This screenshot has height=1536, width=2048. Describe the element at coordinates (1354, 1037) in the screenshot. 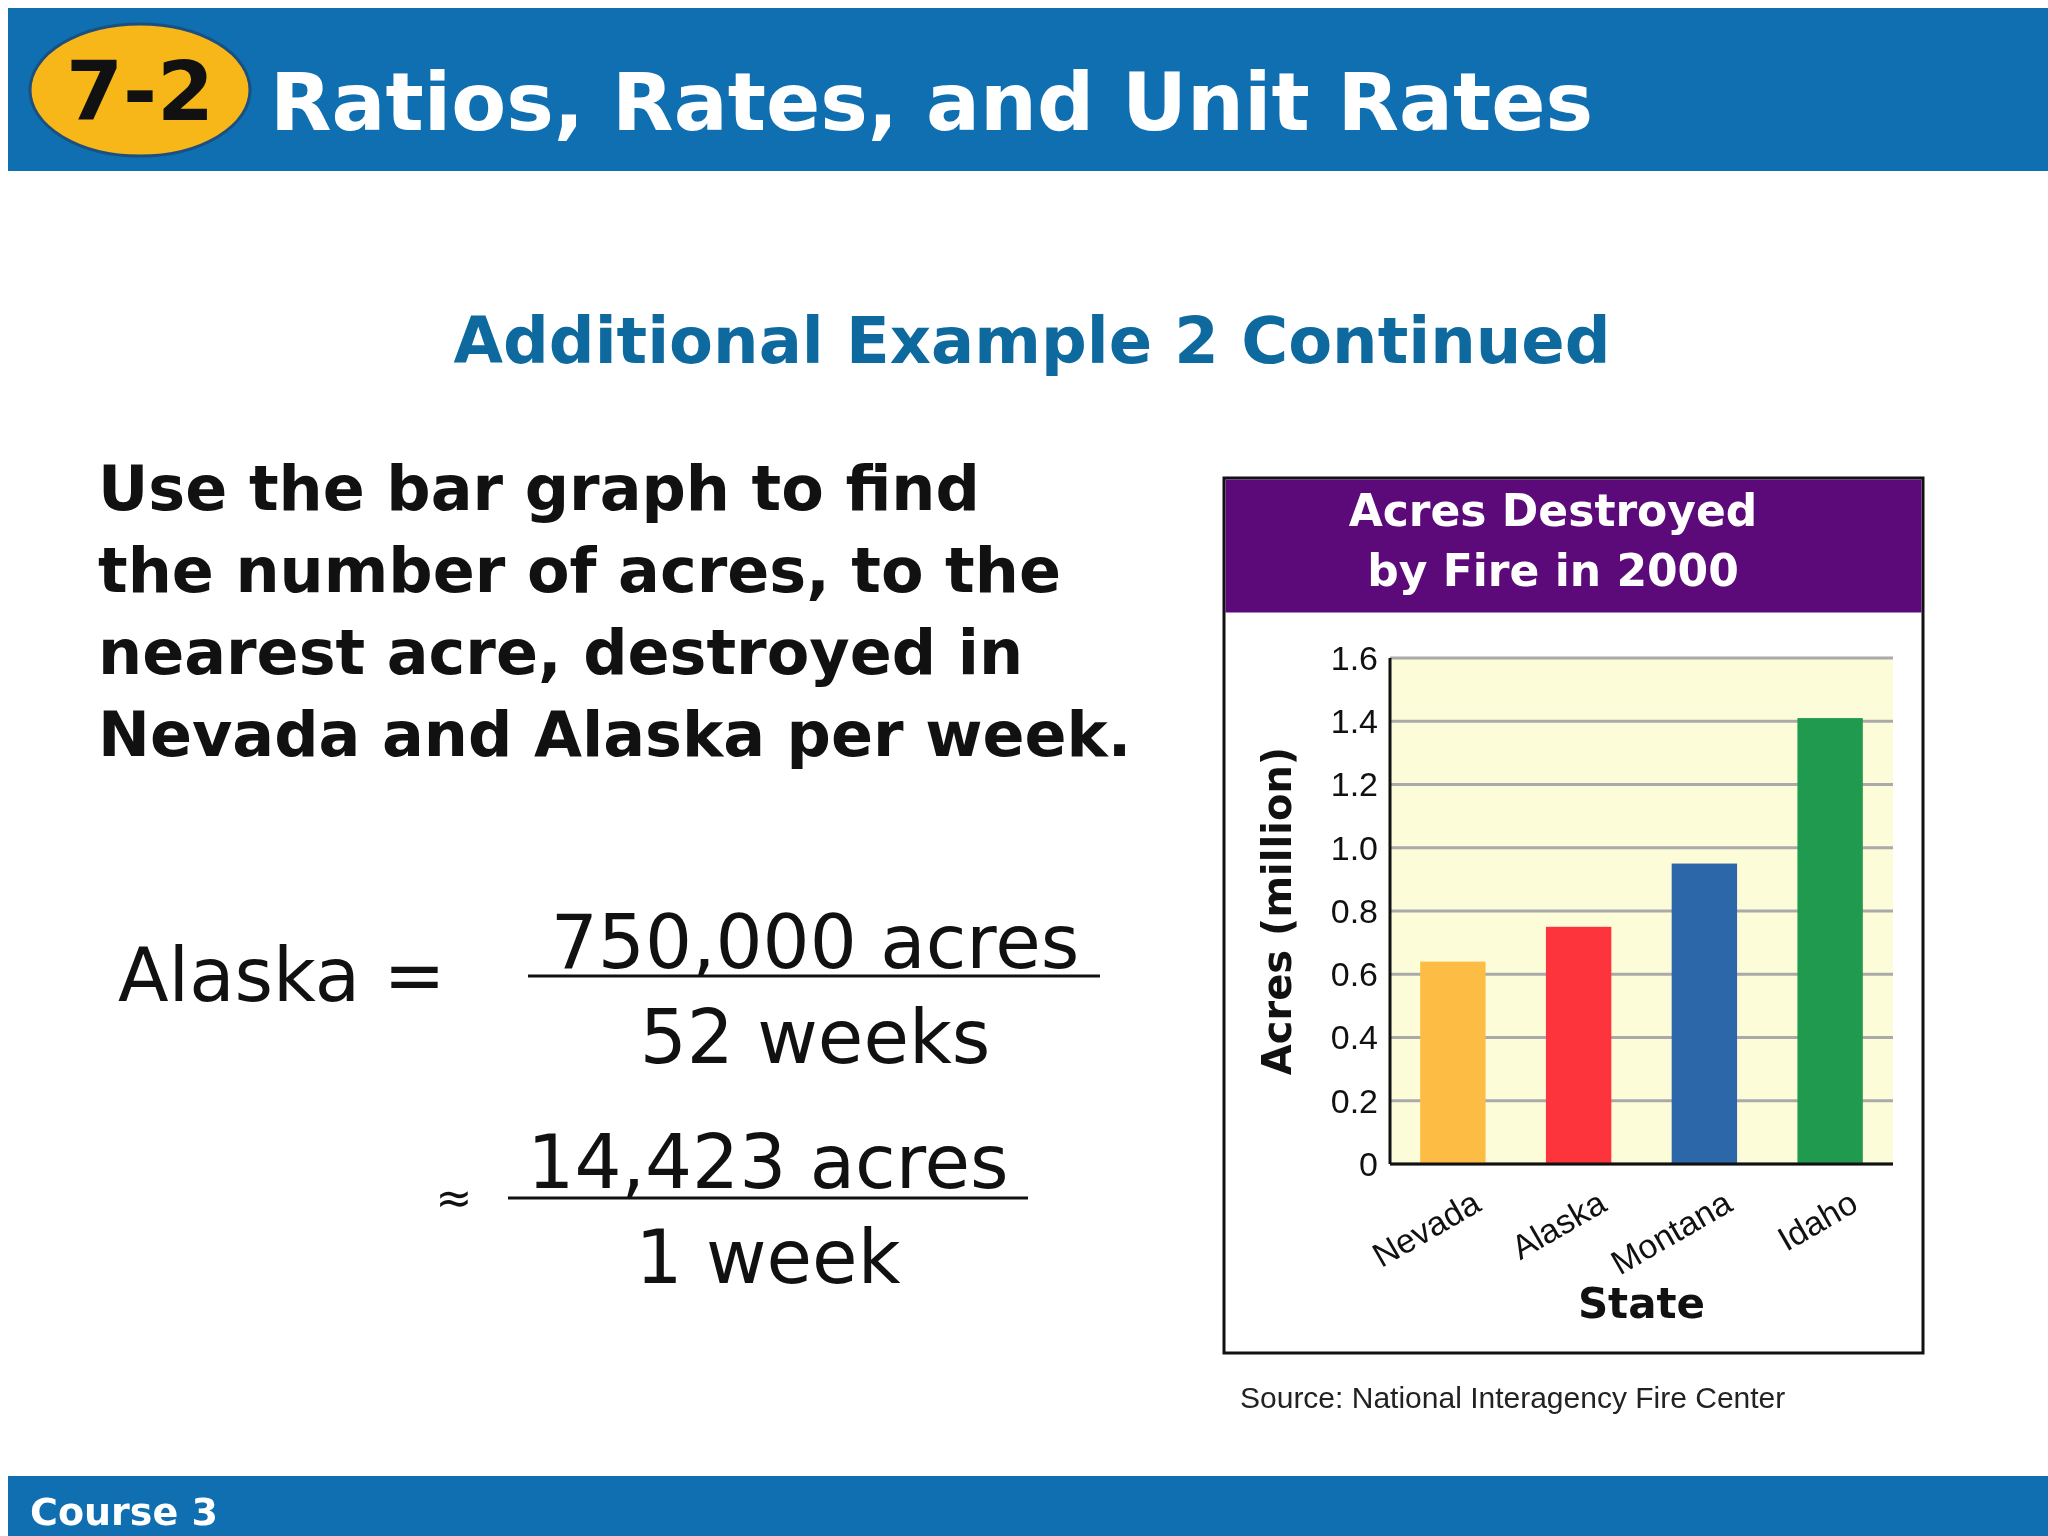

I see `y-tick-label: 0.4` at that location.